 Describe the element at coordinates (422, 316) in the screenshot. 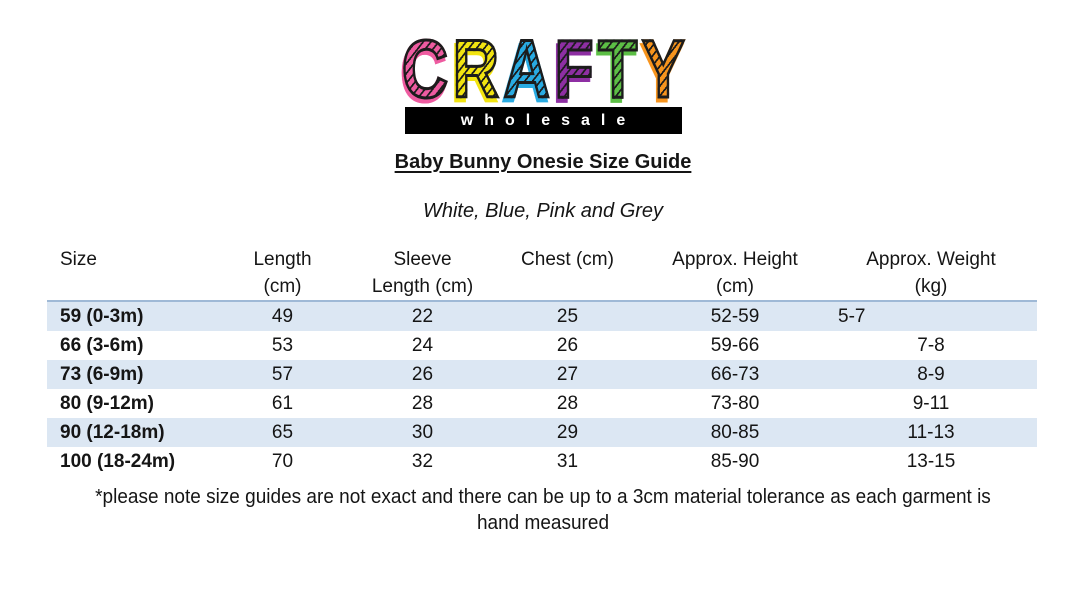

I see `cell-sleeve: 22` at that location.